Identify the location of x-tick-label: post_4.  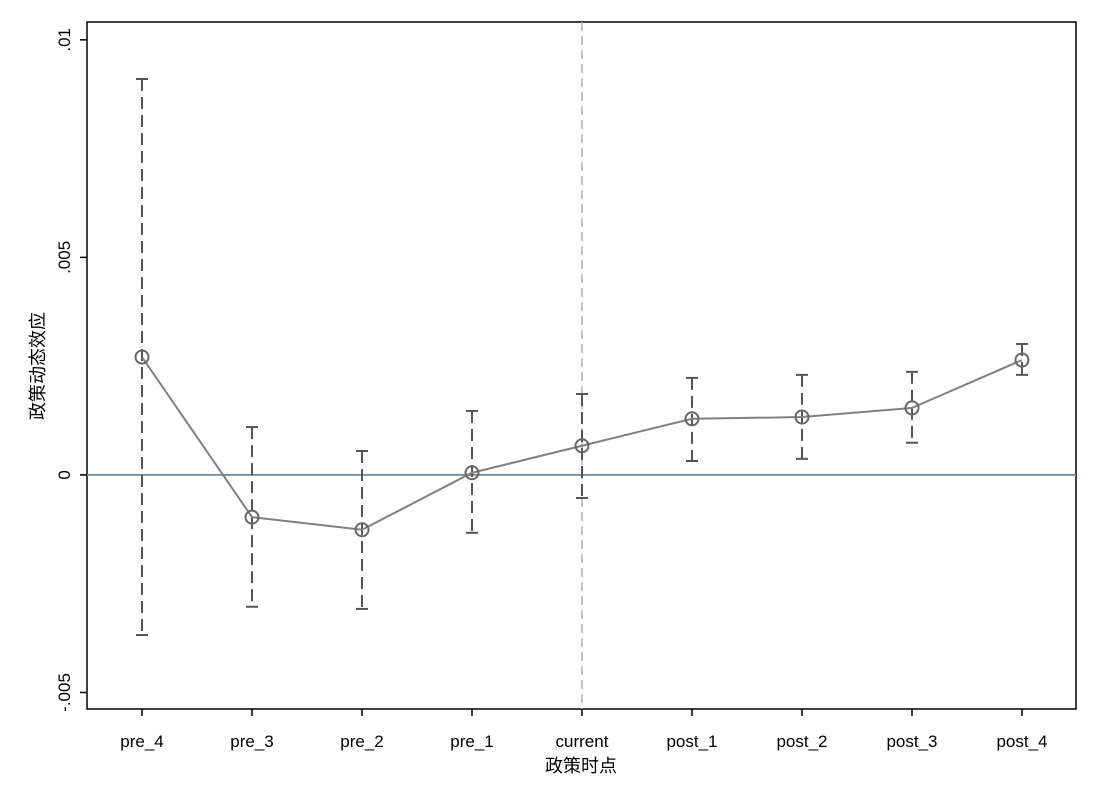
(1021, 741).